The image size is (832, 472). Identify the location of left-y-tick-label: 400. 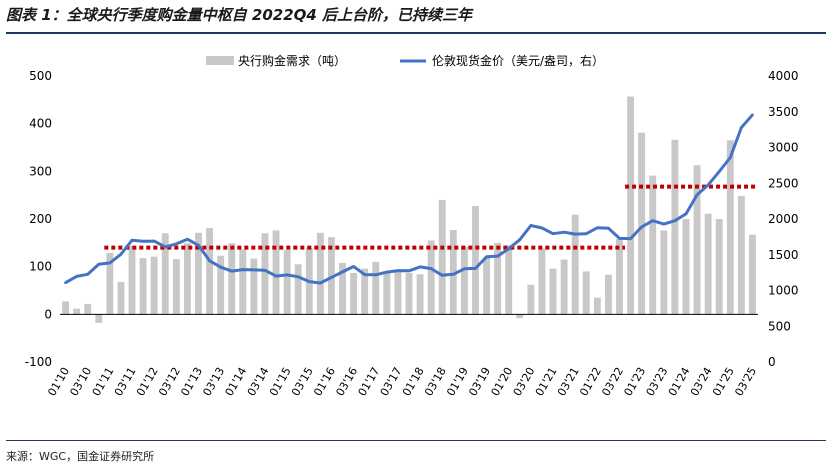
(40, 124).